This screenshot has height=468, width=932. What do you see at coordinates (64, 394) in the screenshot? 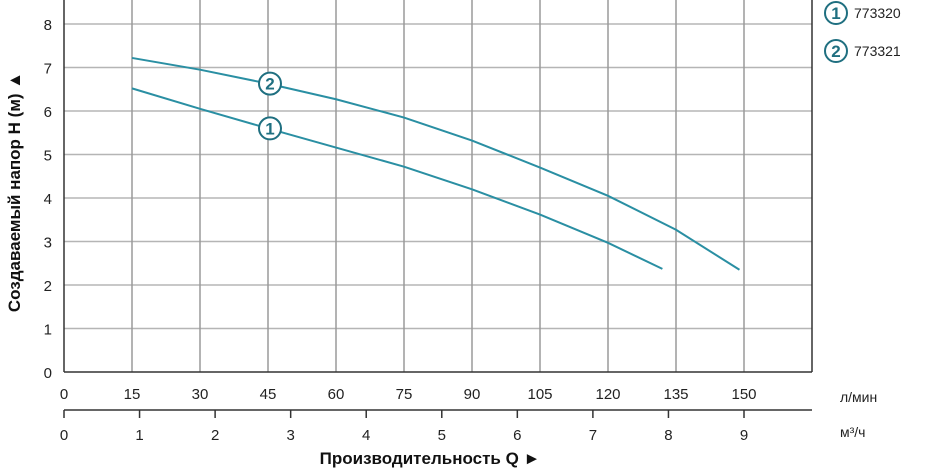
I see `x-tick-label: 0` at bounding box center [64, 394].